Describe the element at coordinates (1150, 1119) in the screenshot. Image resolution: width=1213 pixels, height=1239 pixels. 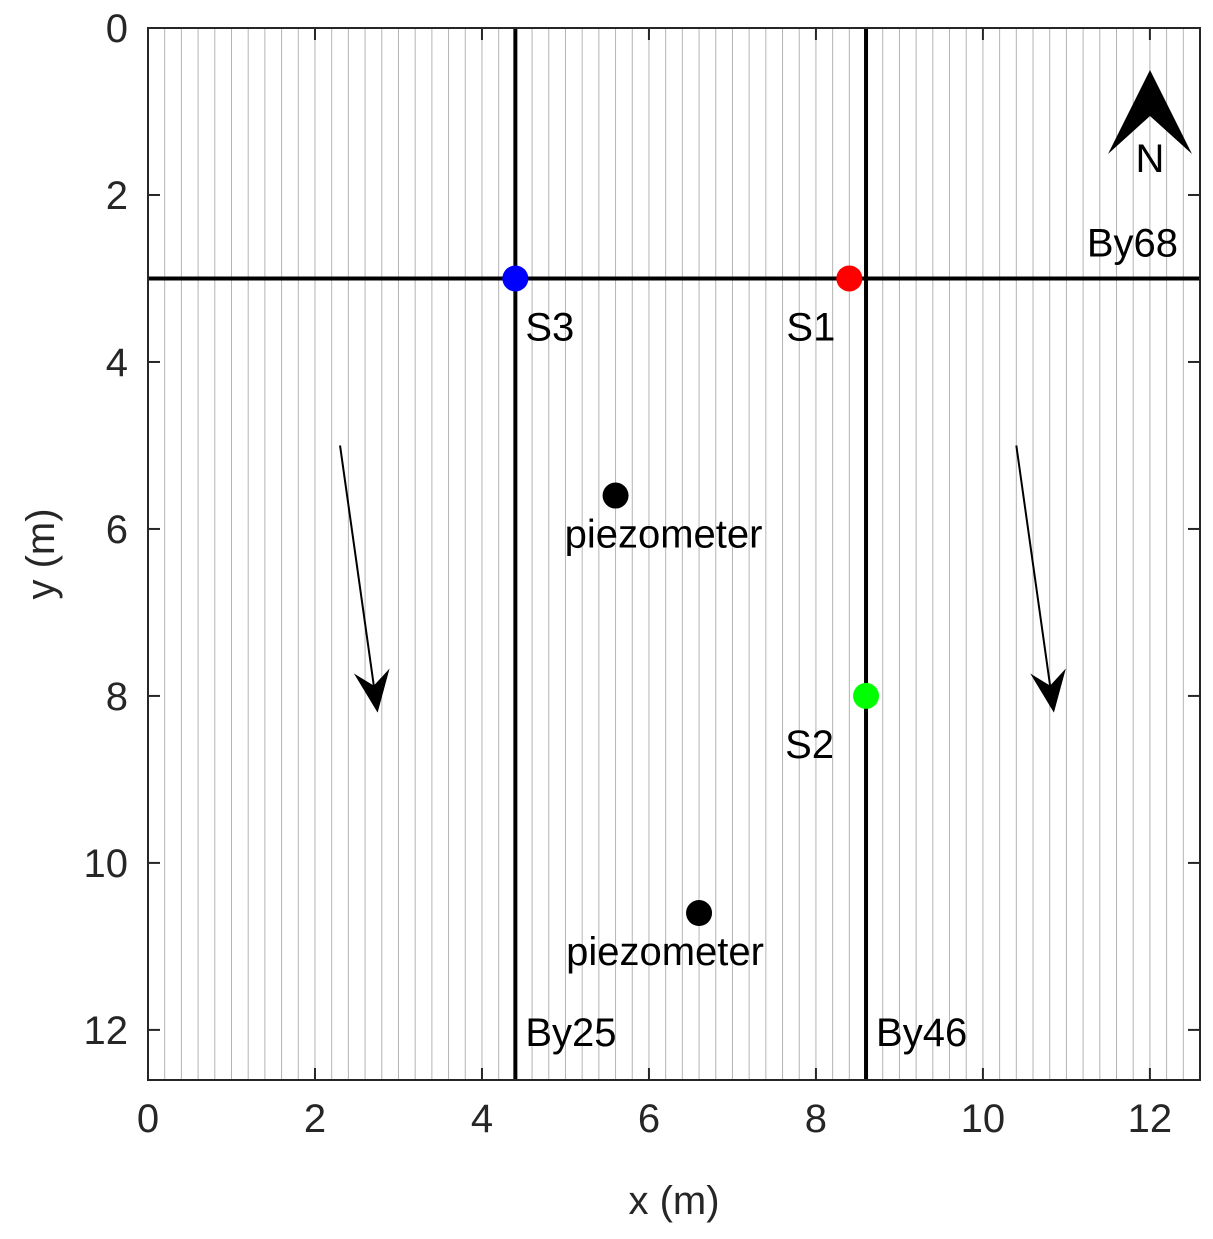
I see `x-tick-label: 12` at that location.